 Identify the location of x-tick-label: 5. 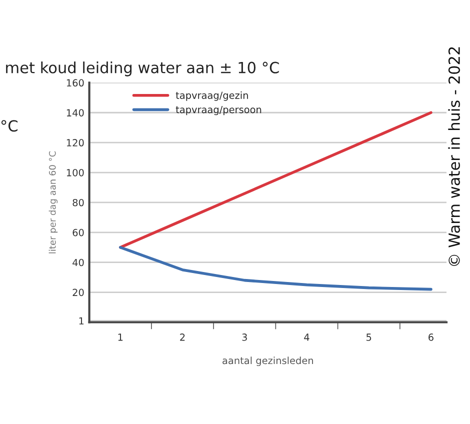
(369, 337).